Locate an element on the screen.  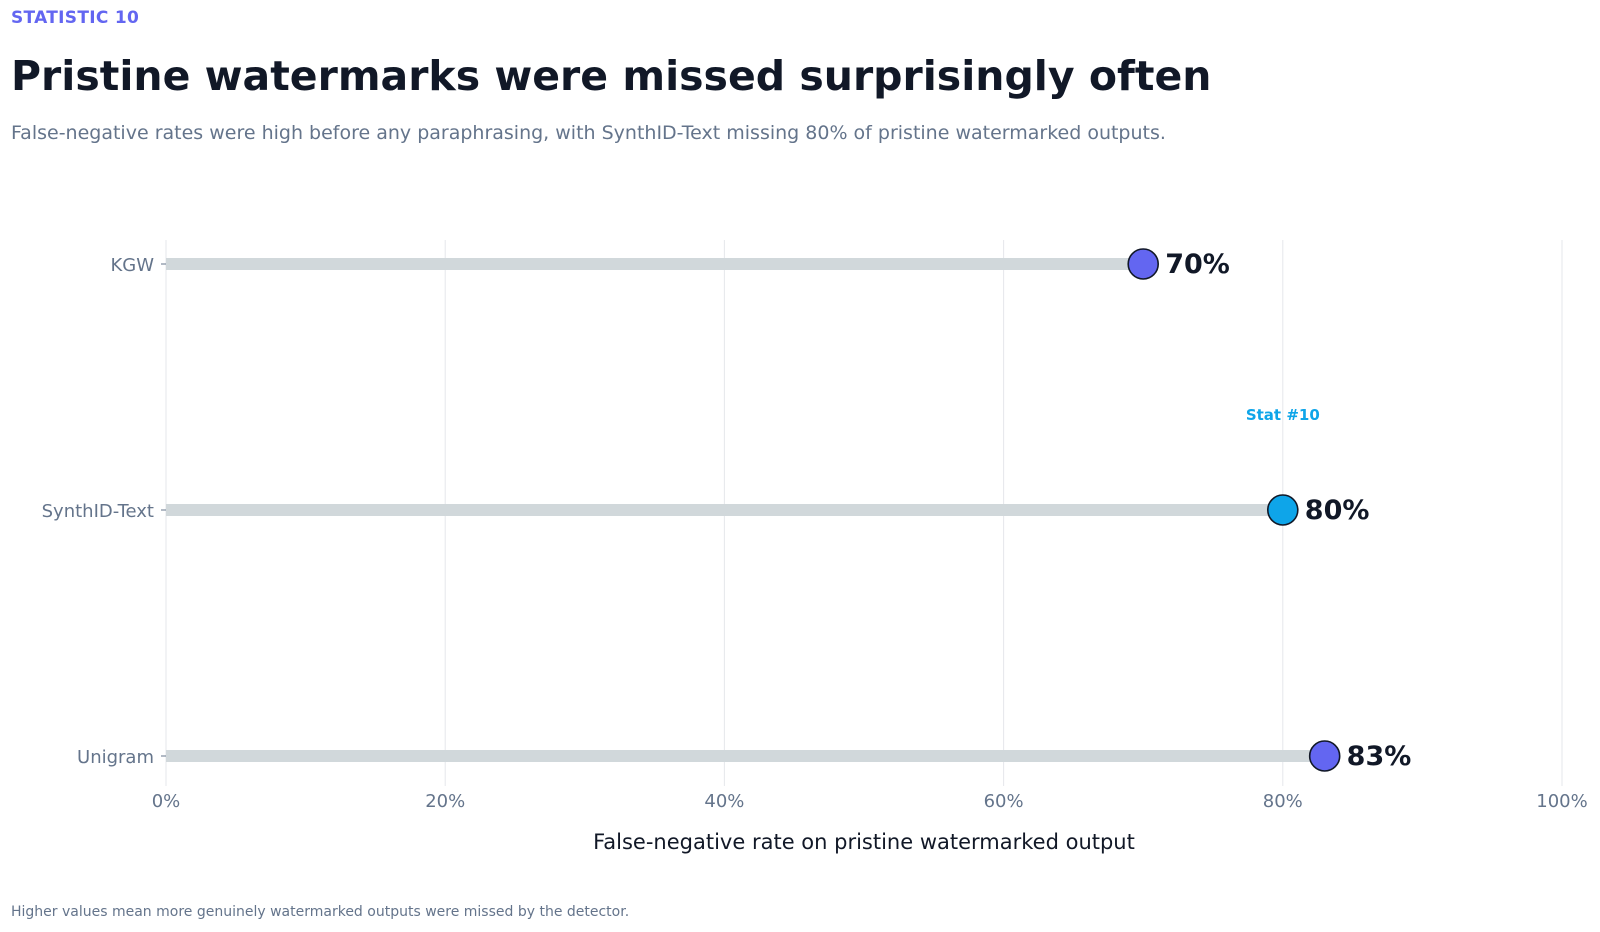
value-label: 70% is located at coordinates (1197, 264).